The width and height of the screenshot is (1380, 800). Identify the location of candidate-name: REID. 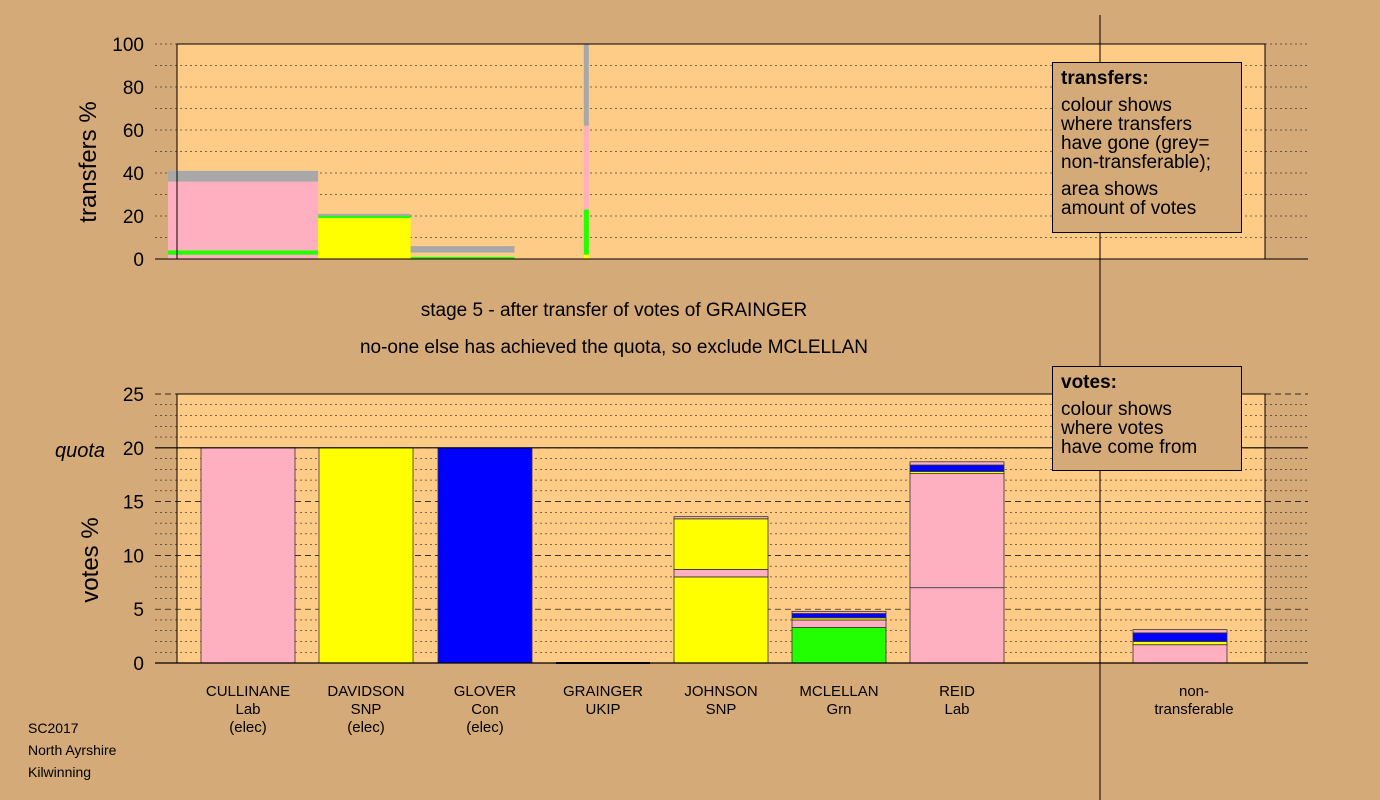
(957, 691).